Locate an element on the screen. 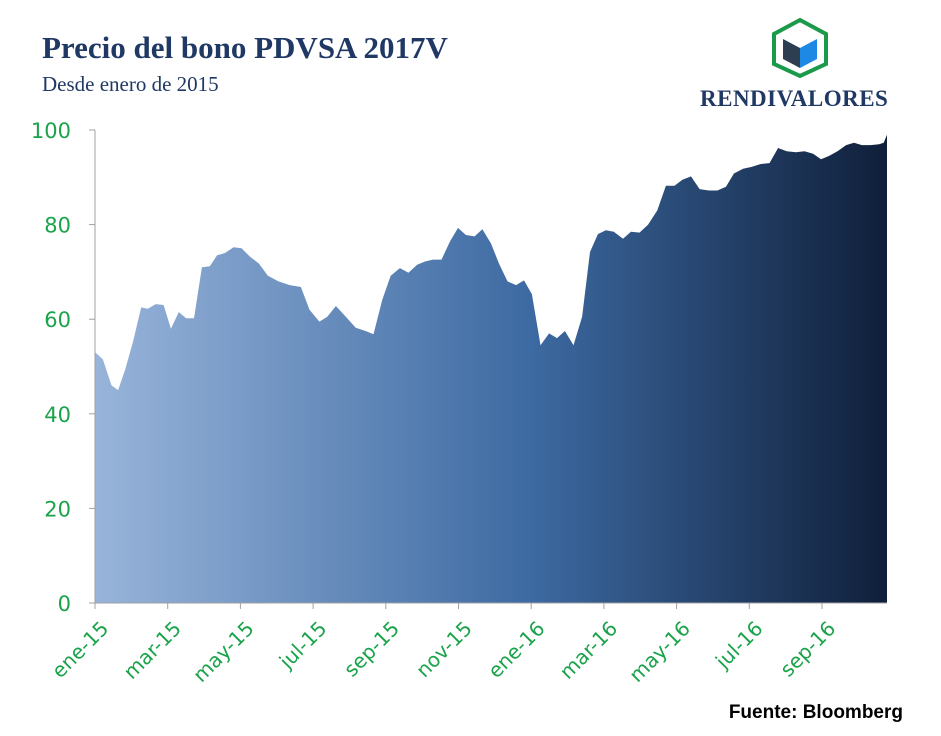 The height and width of the screenshot is (736, 941). chart-title: Precio del bono PDVSA 2017V is located at coordinates (245, 47).